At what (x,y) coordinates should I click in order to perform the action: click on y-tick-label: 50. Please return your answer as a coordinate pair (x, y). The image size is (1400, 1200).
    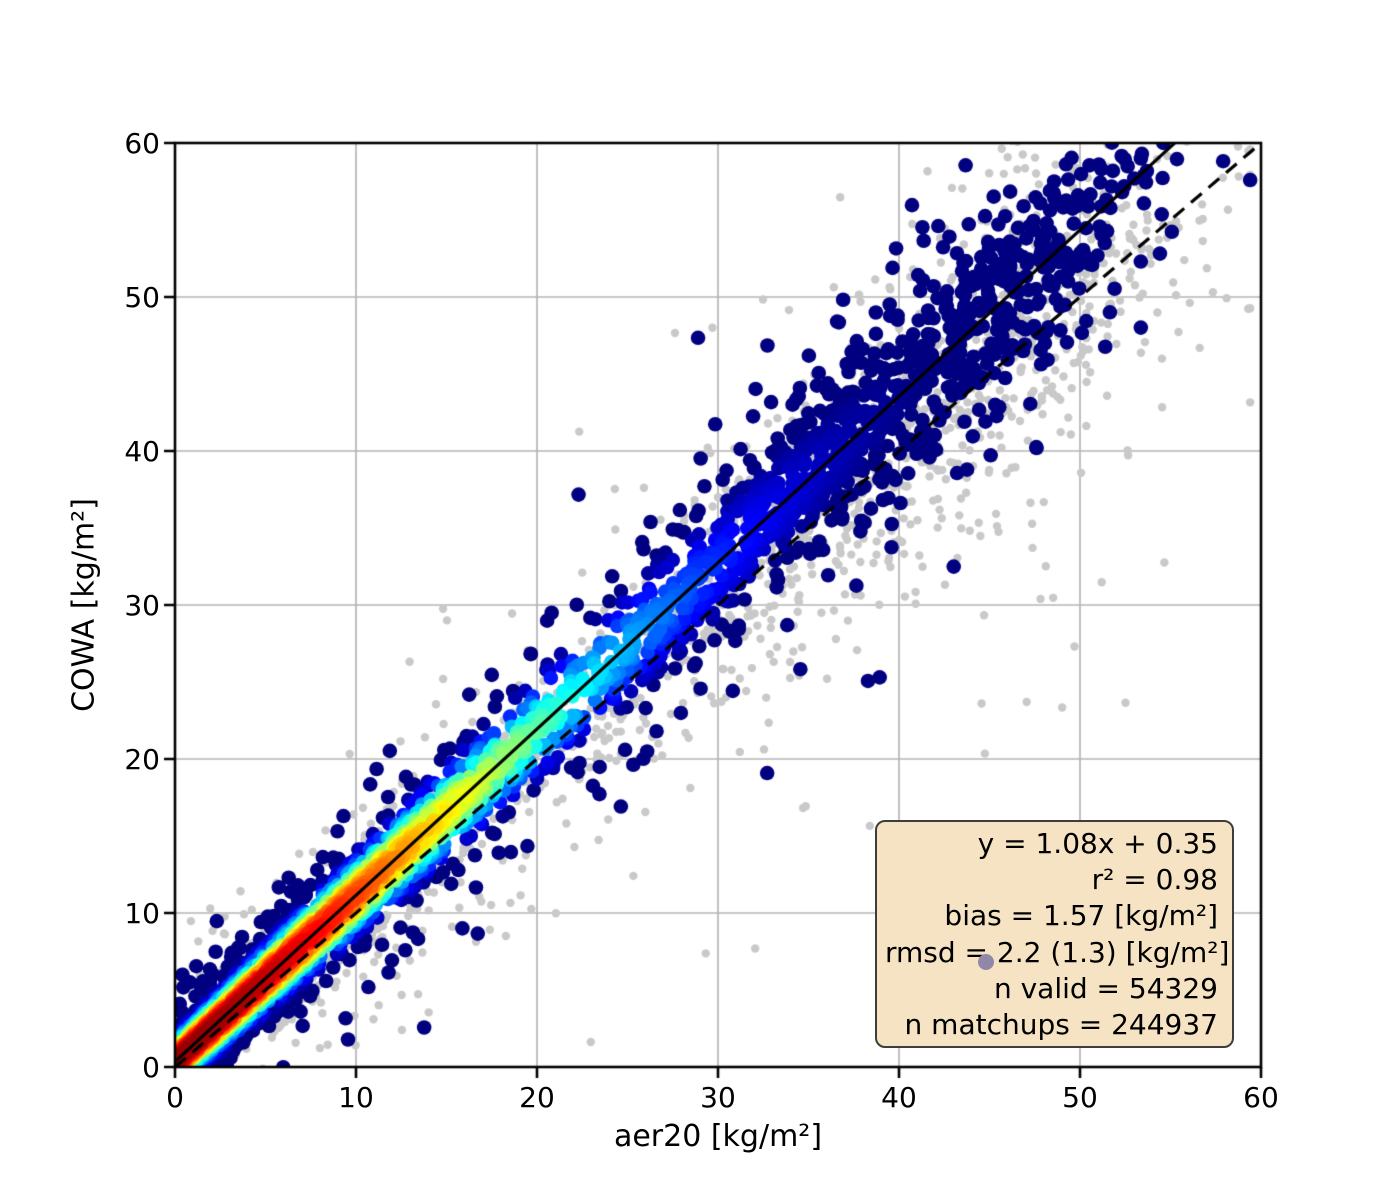
    Looking at the image, I should click on (142, 297).